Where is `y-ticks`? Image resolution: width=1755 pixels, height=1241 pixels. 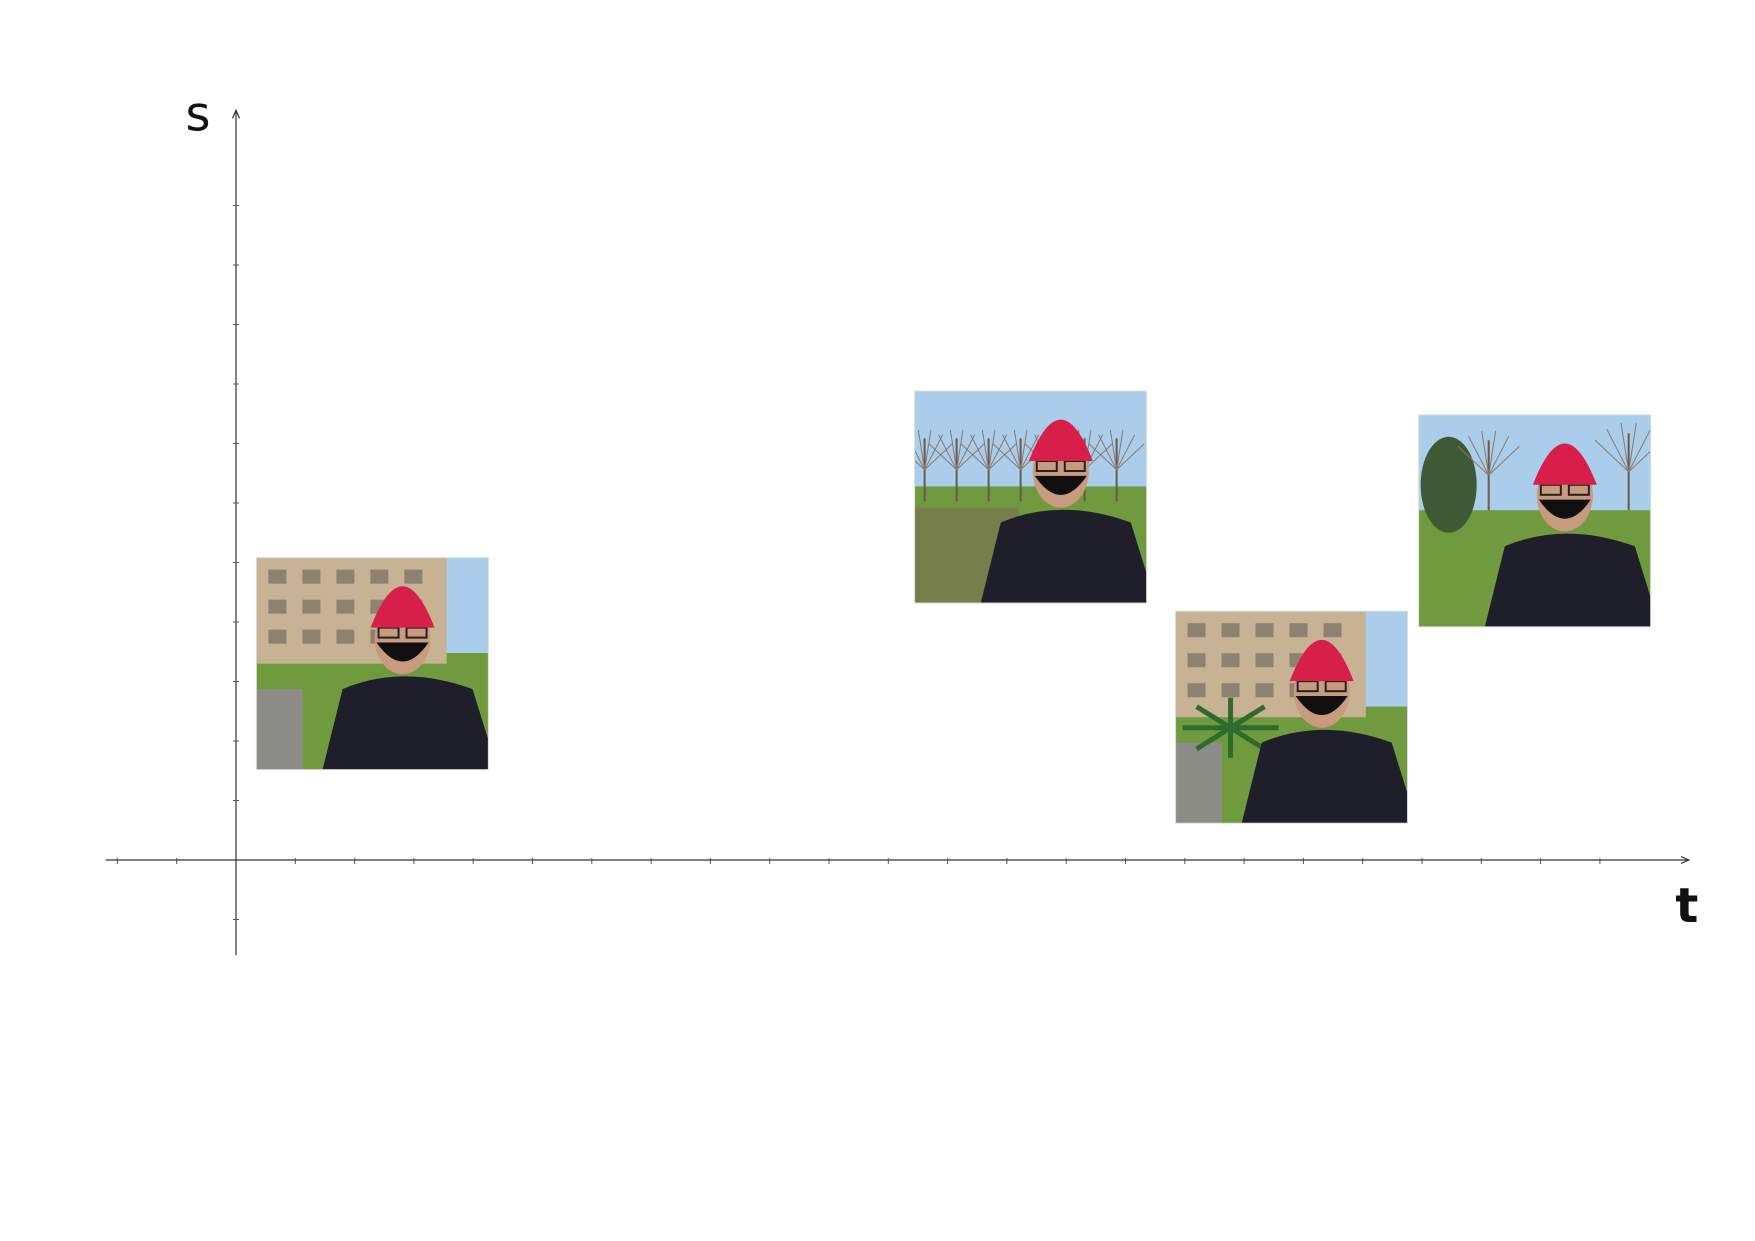
y-ticks is located at coordinates (236, 562).